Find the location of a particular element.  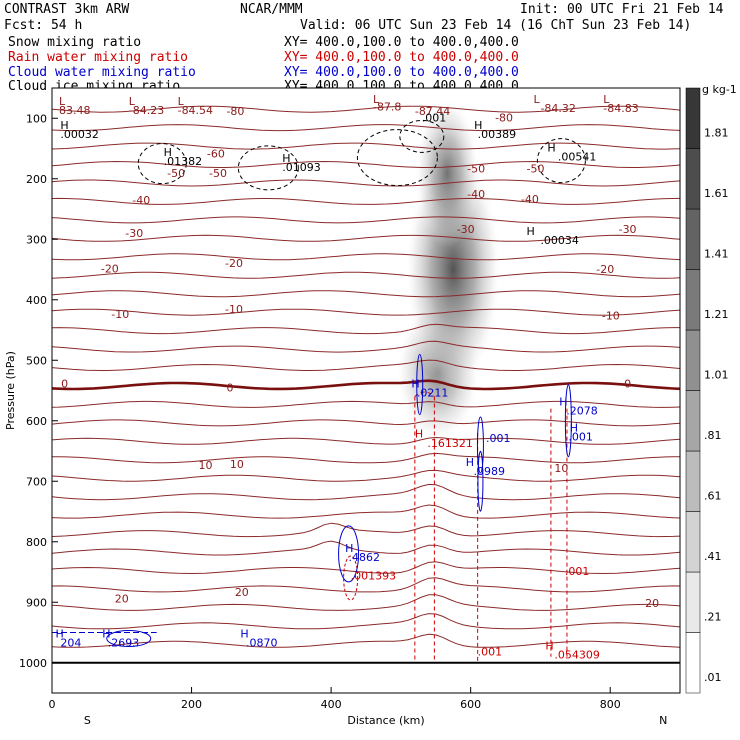

contour-annotation: -30 is located at coordinates (628, 229).